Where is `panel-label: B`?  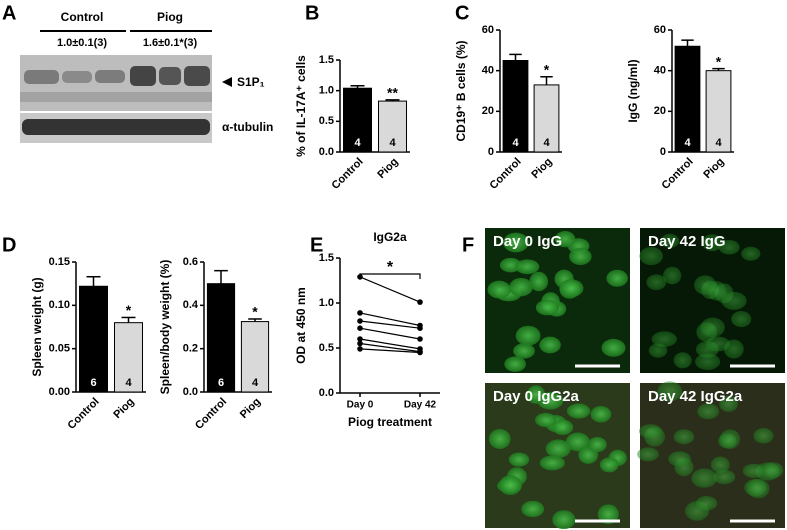
panel-label: B is located at coordinates (312, 13).